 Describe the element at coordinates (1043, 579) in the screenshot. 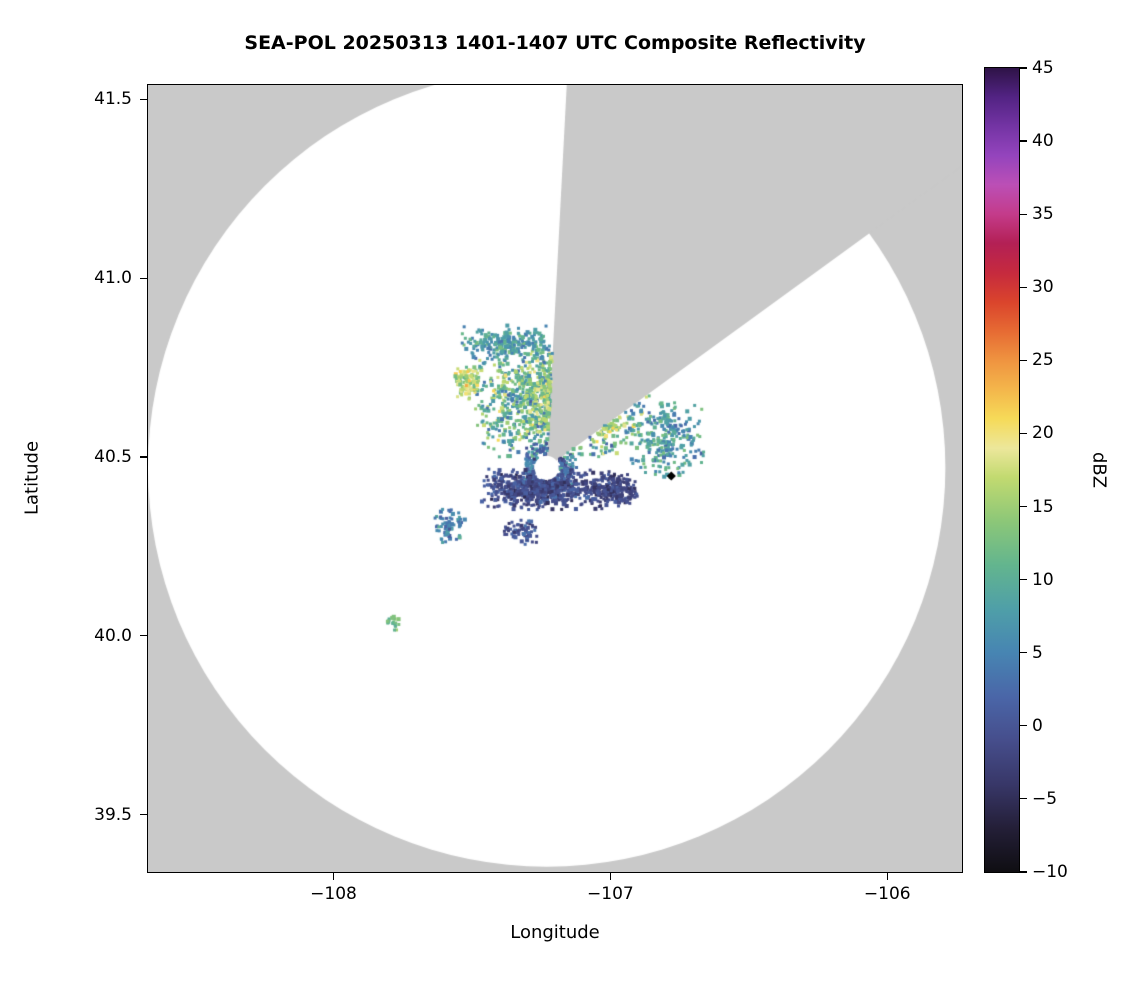

I see `colorbar-tick-label: 10` at that location.